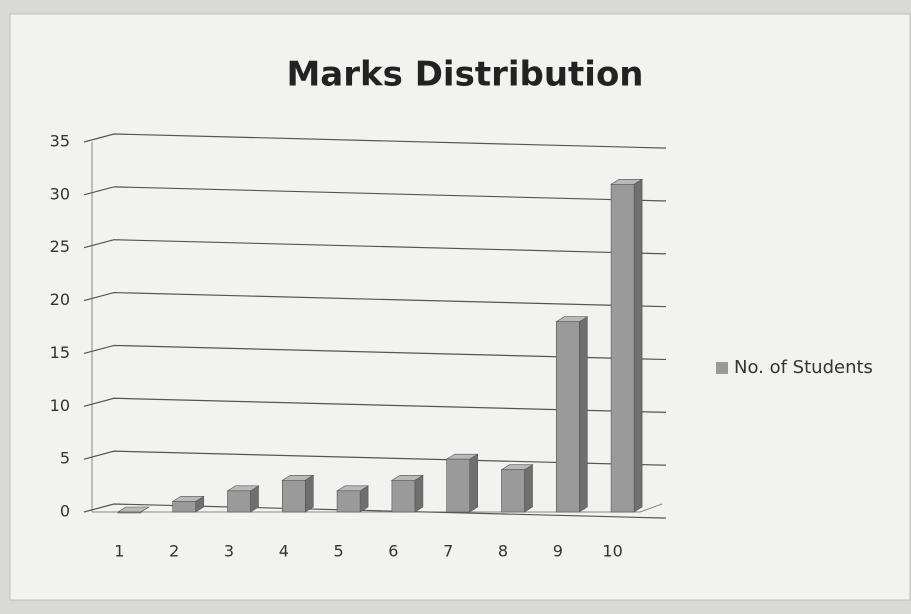 The width and height of the screenshot is (911, 614). Describe the element at coordinates (503, 551) in the screenshot. I see `x-tick-label: 8` at that location.